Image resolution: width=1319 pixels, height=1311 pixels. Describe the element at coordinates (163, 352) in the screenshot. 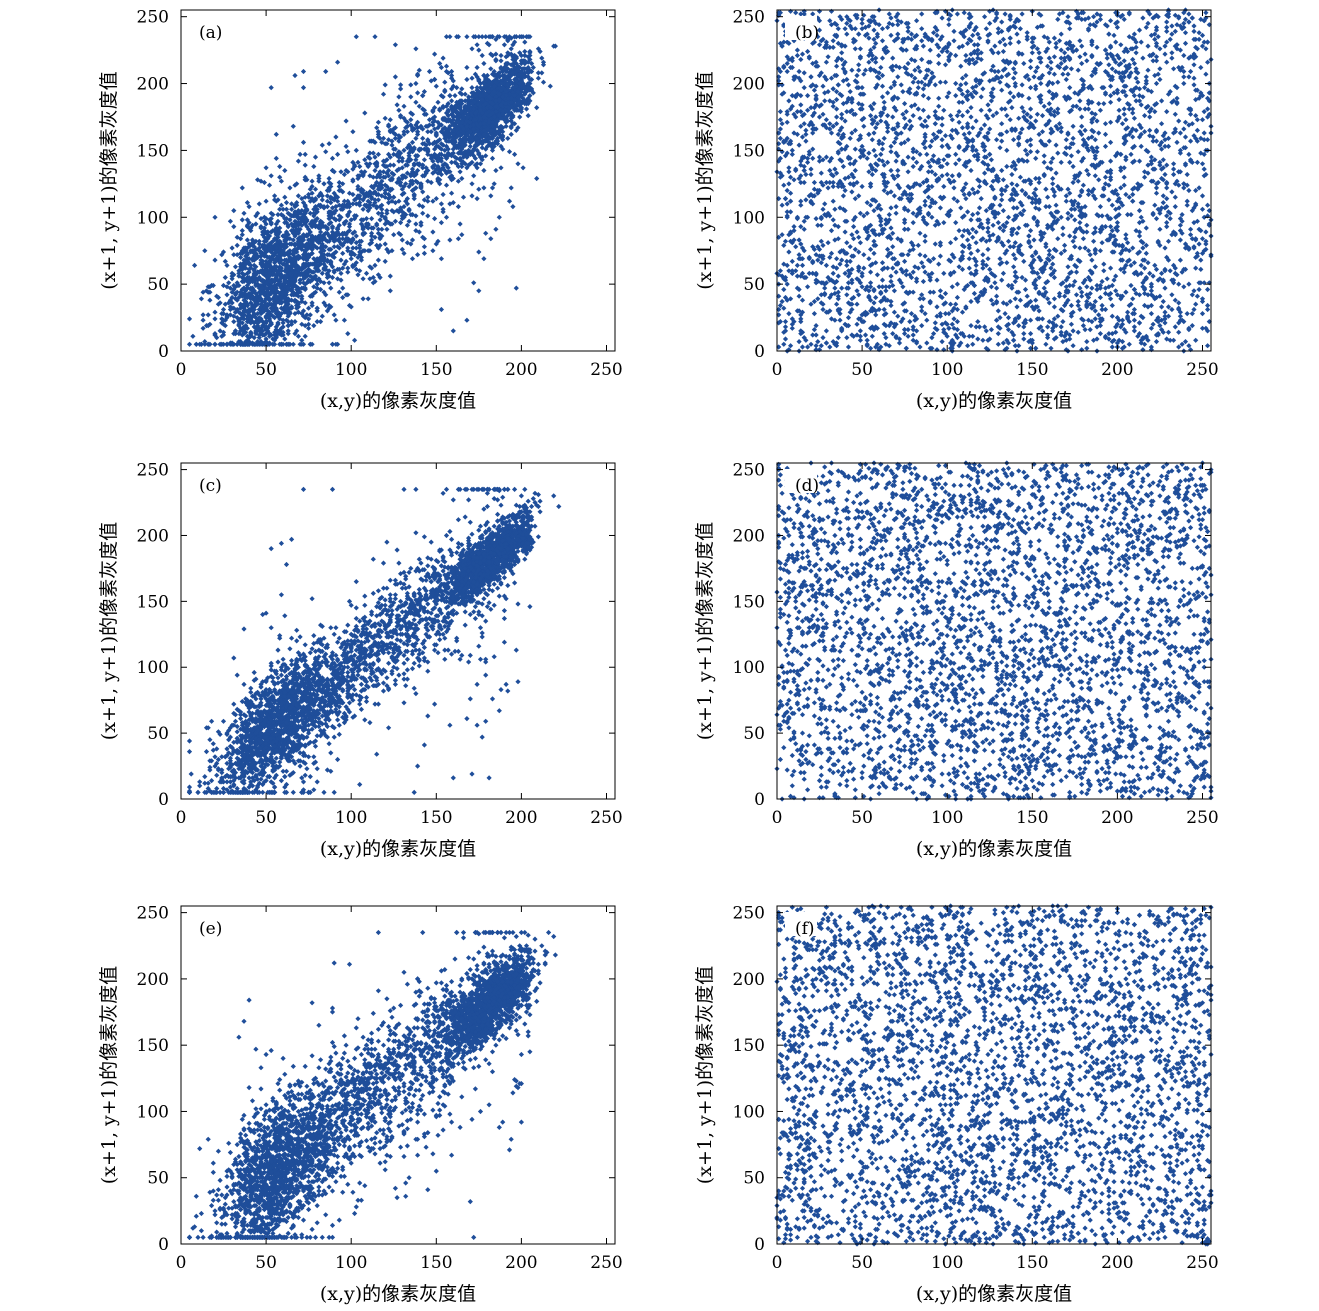

I see `y-tick-label: 0` at that location.